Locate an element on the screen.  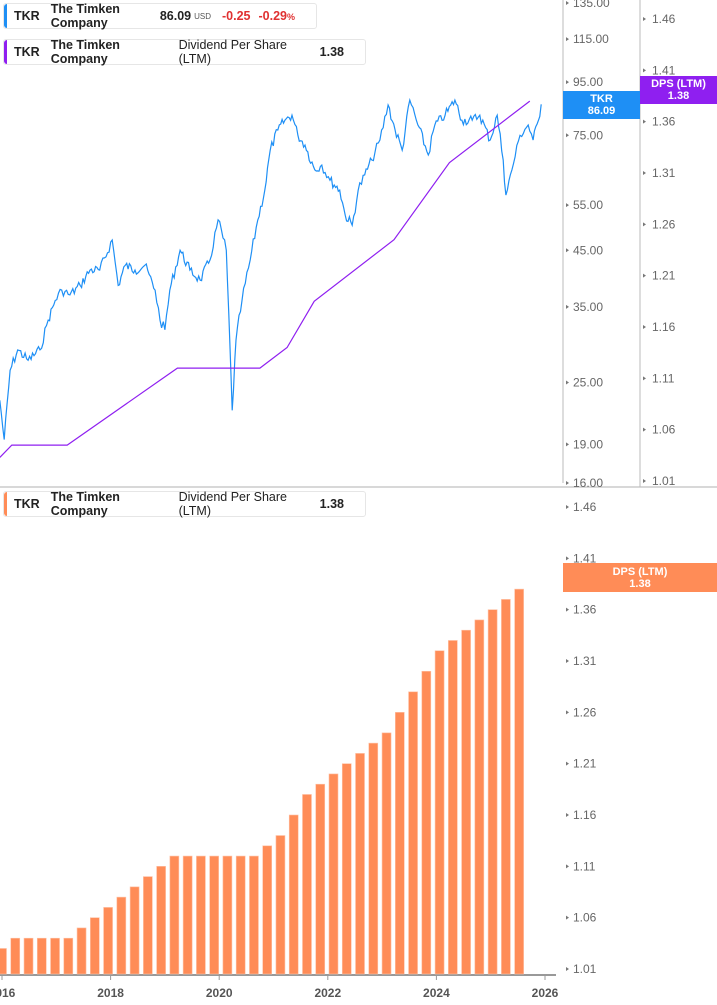
dps-tick-label: 1.41 is located at coordinates (664, 70).